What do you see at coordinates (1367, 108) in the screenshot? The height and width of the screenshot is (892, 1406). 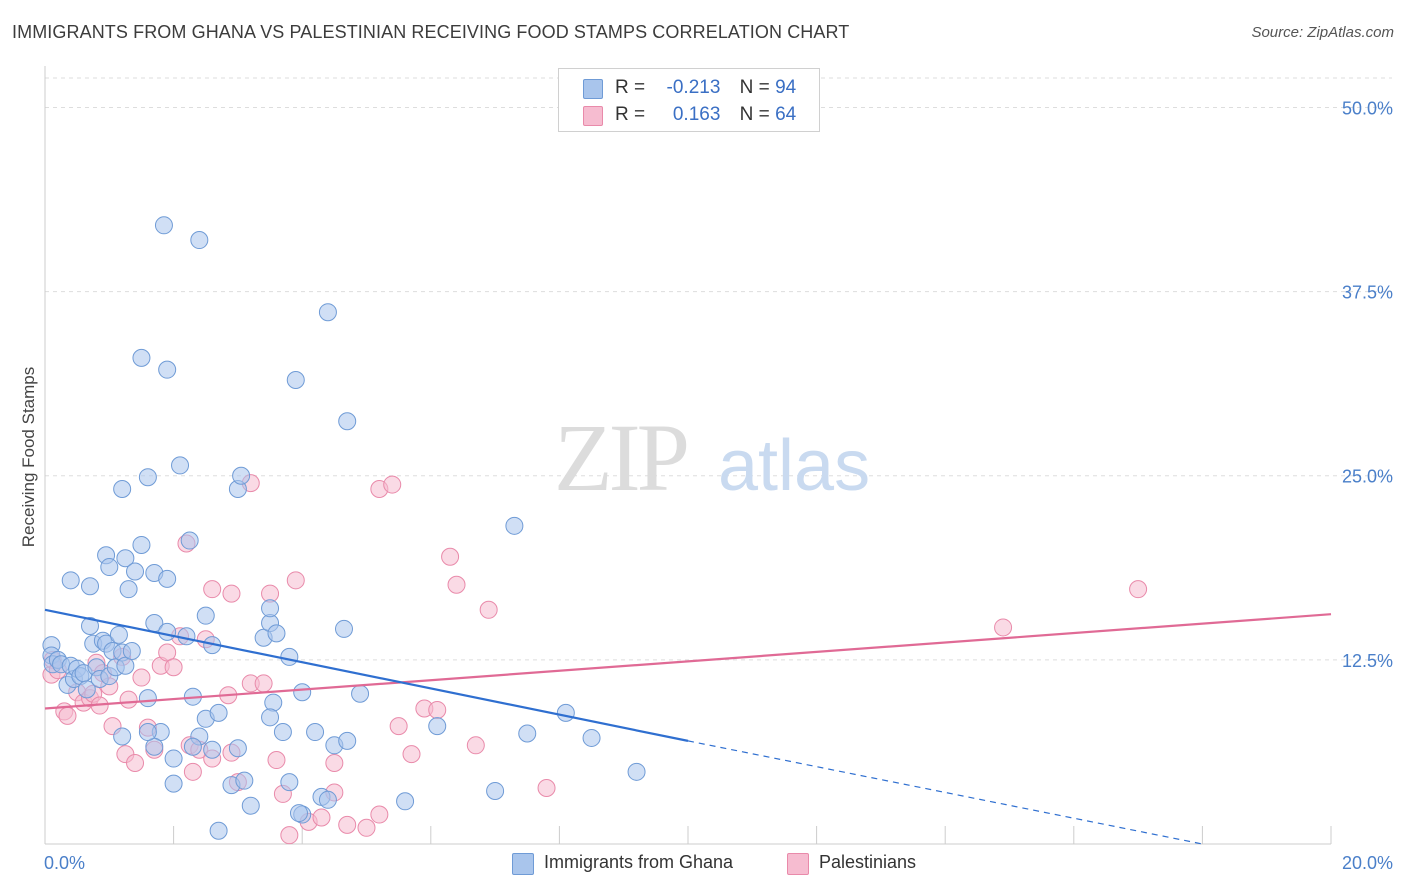 I see `y-tick-label: 50.0%` at bounding box center [1367, 108].